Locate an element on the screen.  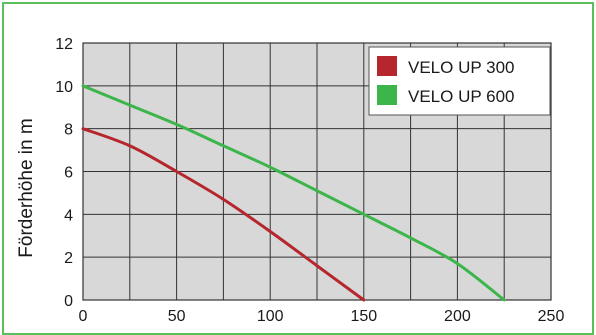
y-tick-label: 12 is located at coordinates (64, 44).